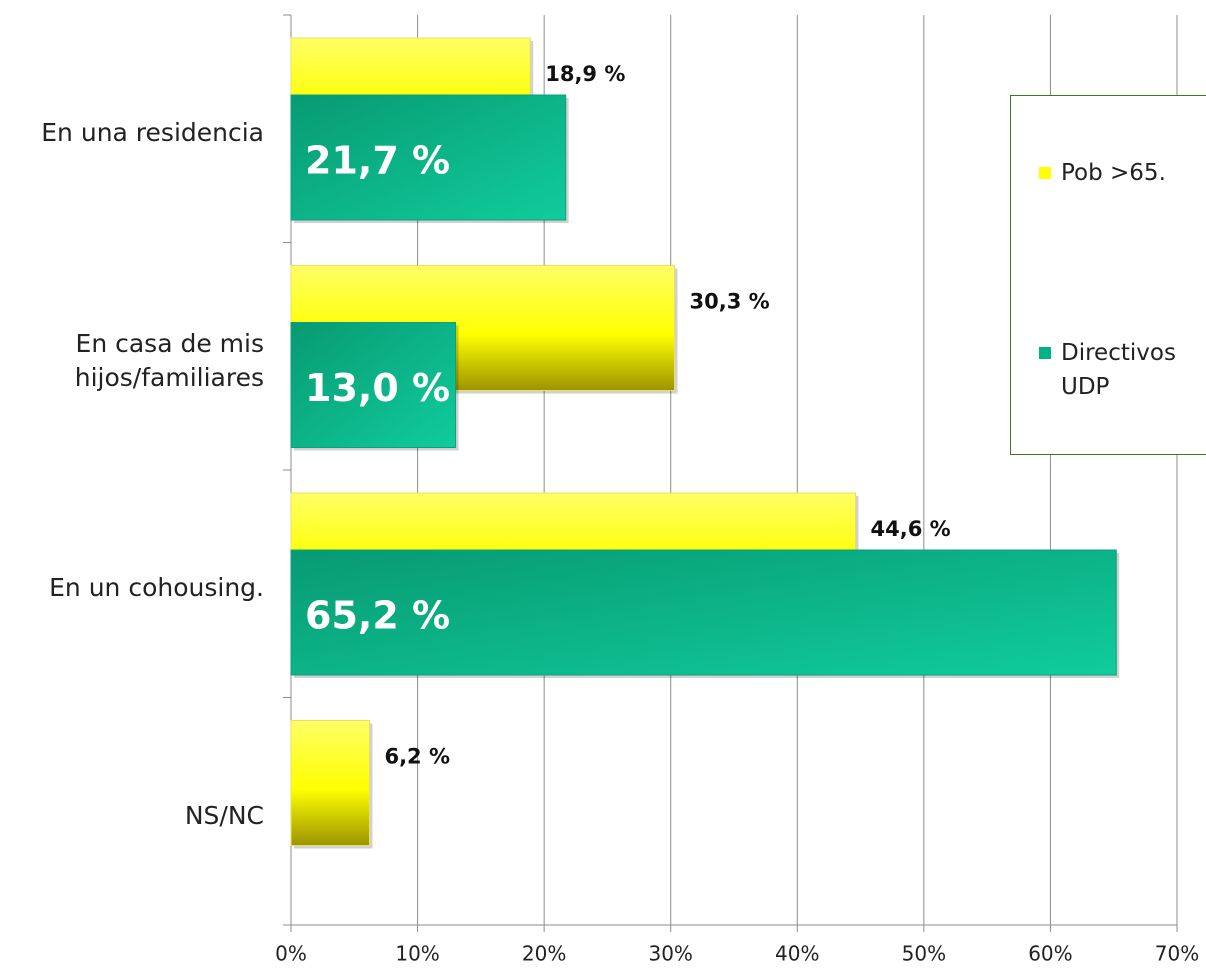 This screenshot has height=979, width=1206. Describe the element at coordinates (156, 588) in the screenshot. I see `category-label: En un cohousing.` at that location.